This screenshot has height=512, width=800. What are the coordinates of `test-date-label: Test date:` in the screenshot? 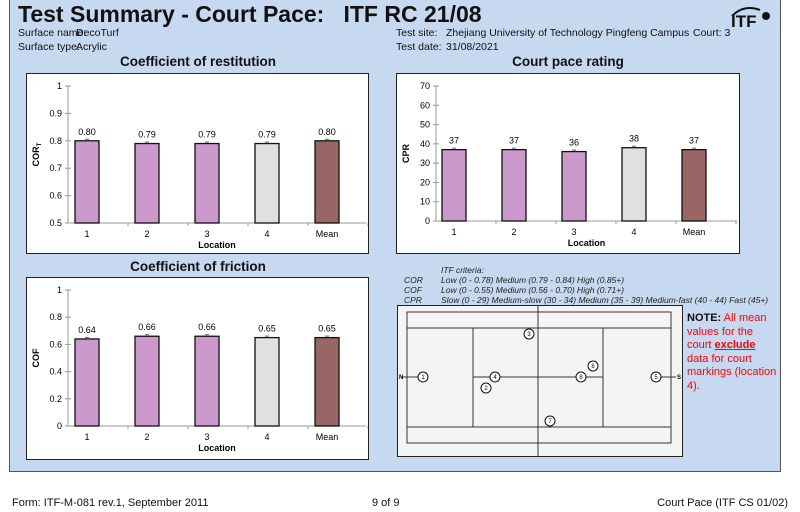 It's located at (419, 47).